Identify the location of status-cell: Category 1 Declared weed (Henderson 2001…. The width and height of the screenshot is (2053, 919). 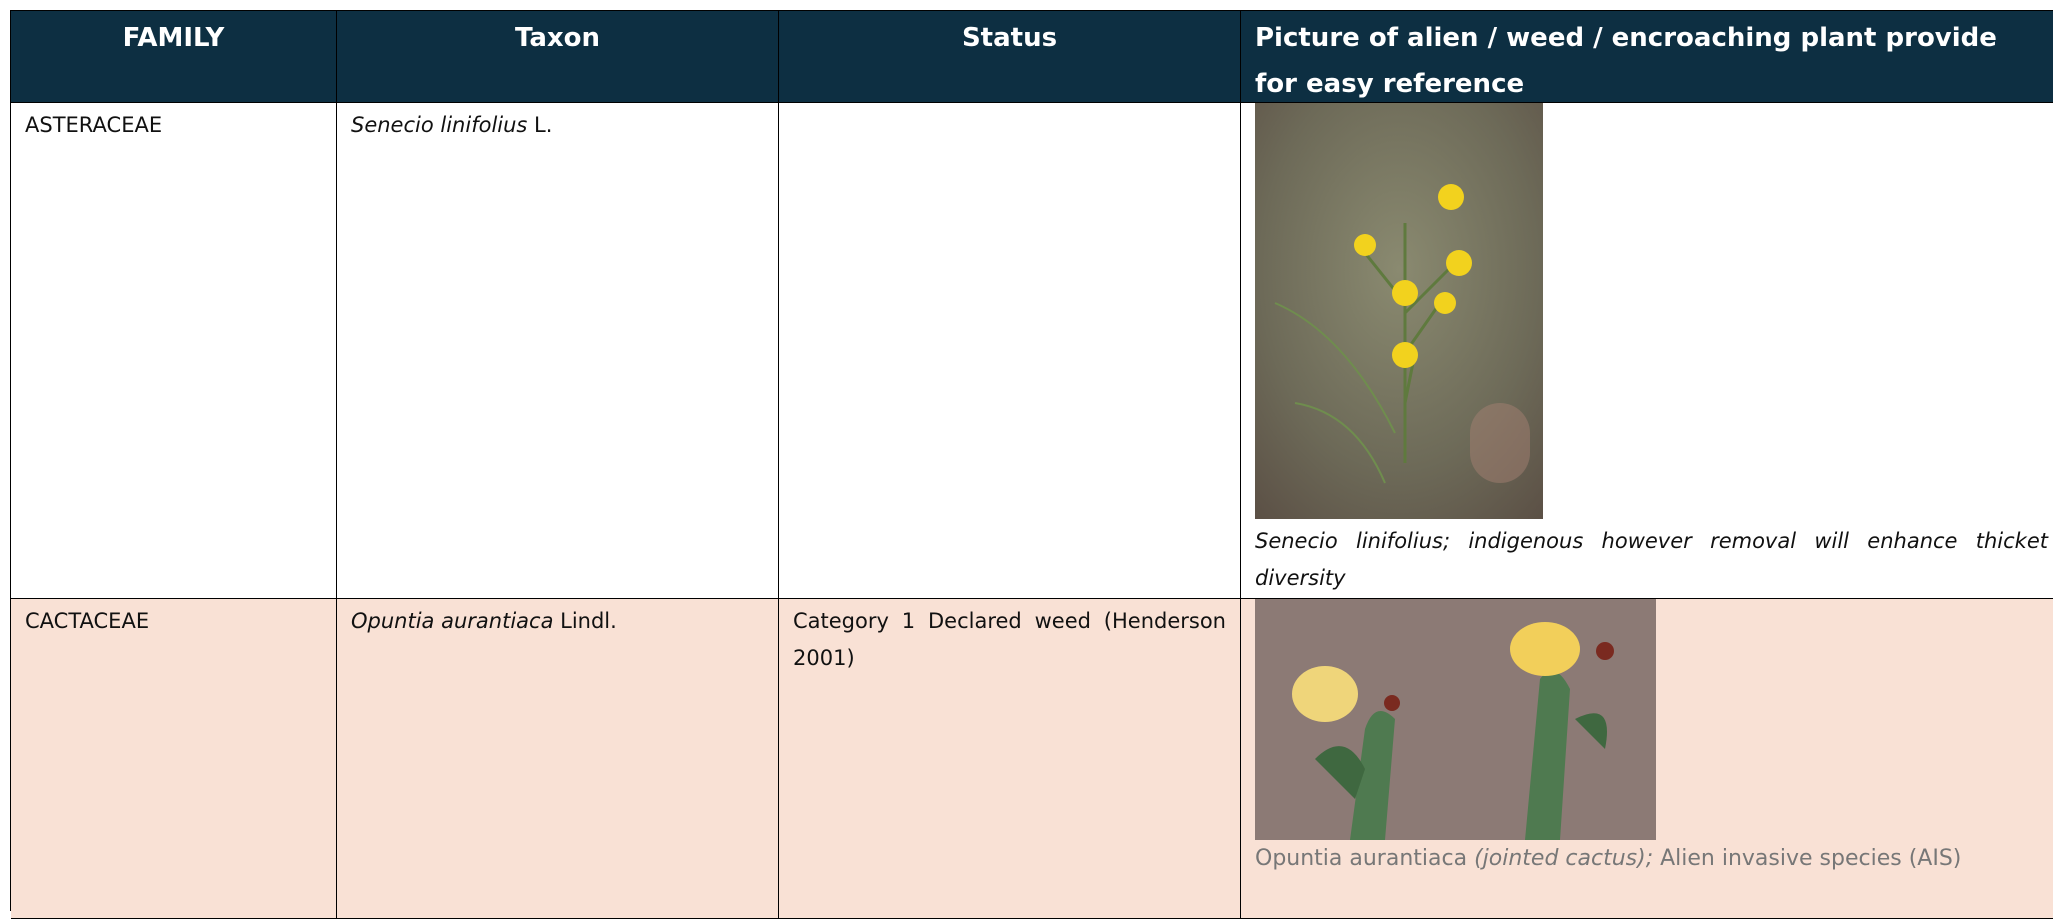
(1010, 759).